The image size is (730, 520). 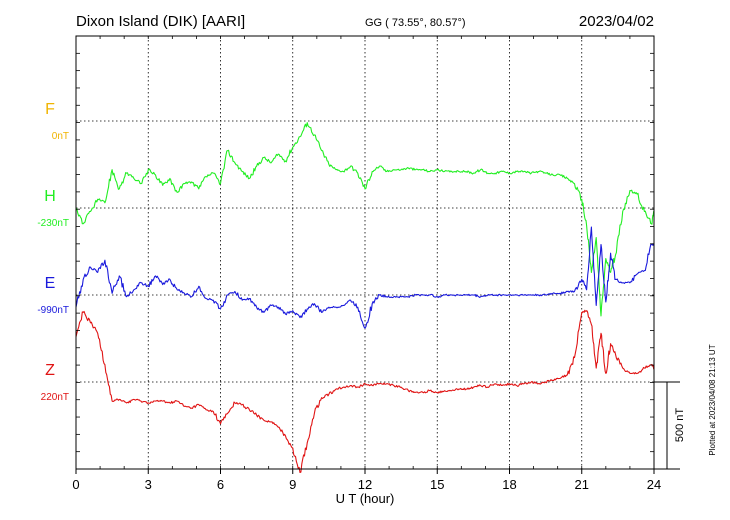 What do you see at coordinates (509, 484) in the screenshot?
I see `x-tick-label: 18` at bounding box center [509, 484].